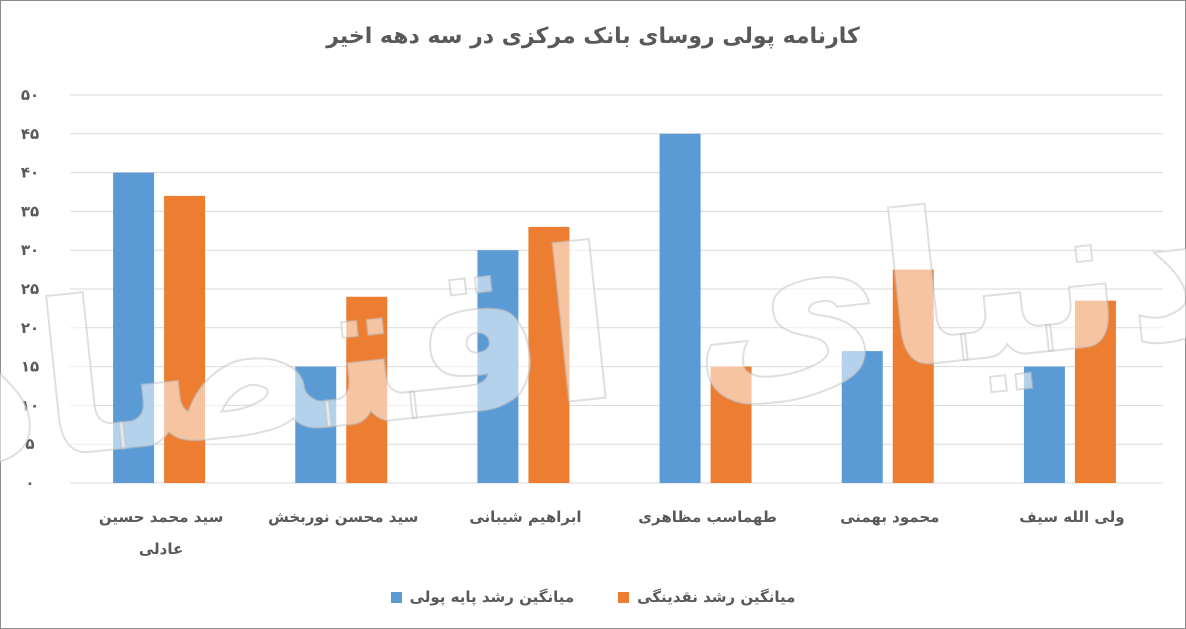 This screenshot has height=629, width=1186. Describe the element at coordinates (889, 517) in the screenshot. I see `x-category-label: محمود بهمنی` at that location.